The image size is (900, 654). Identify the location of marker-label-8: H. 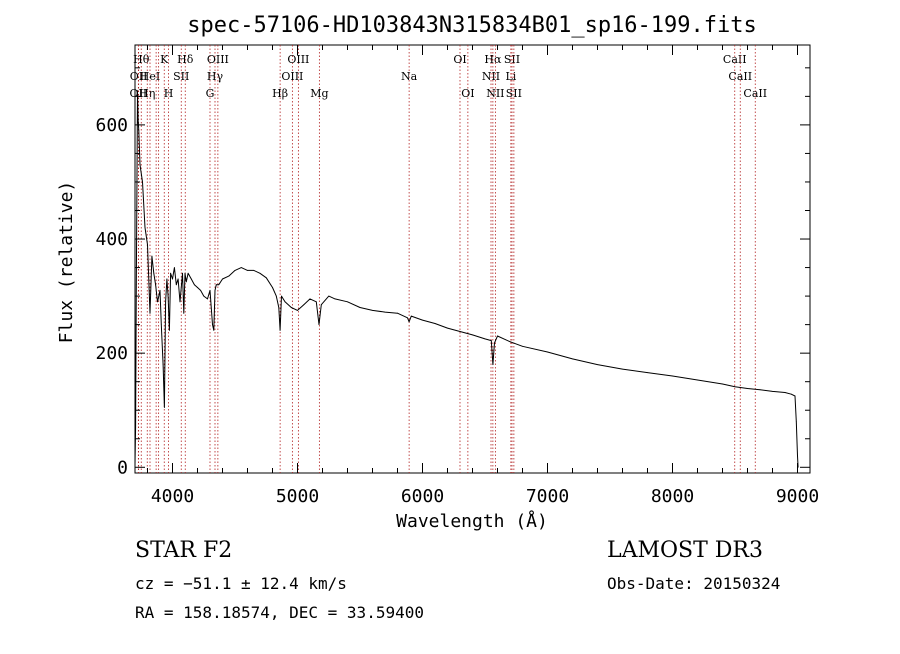
(169, 93).